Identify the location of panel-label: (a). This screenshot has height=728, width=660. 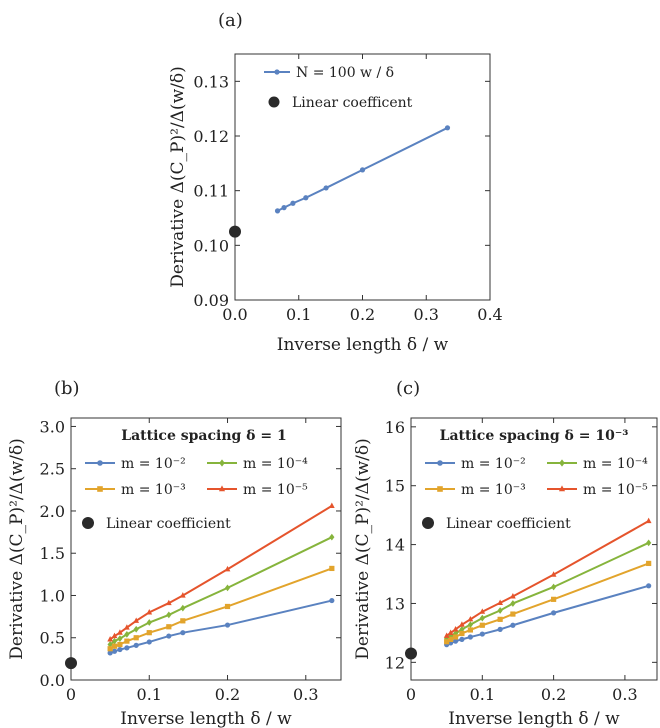
(230, 20).